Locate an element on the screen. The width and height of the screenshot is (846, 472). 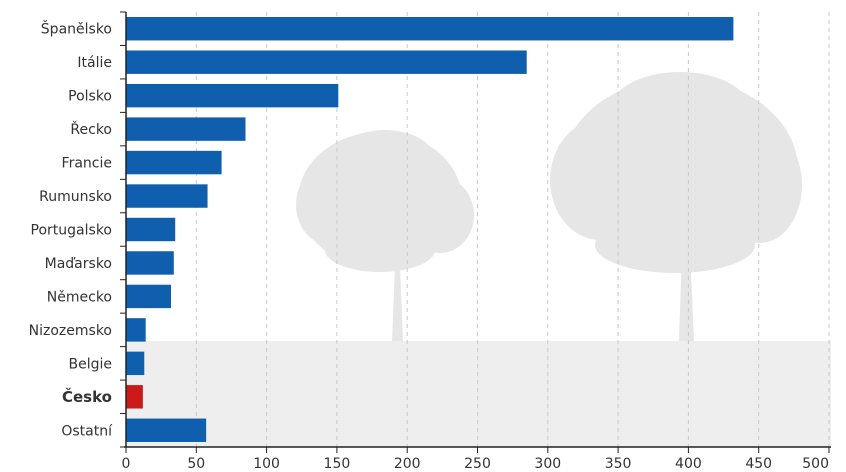
tree-left is located at coordinates (385, 235).